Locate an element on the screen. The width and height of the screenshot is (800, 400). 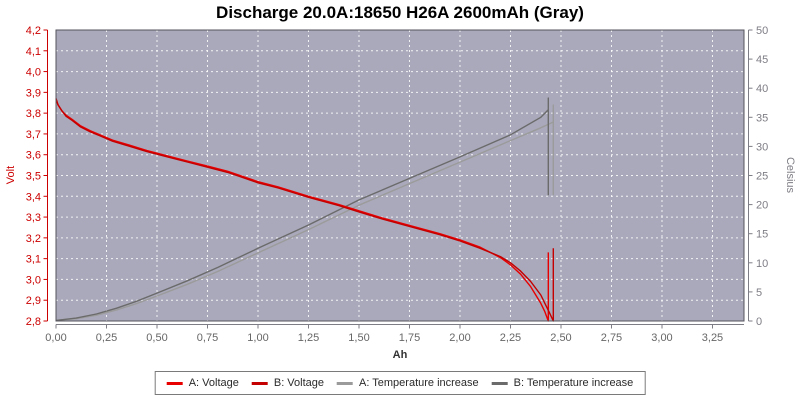
right-tick-label: 10 is located at coordinates (762, 264).